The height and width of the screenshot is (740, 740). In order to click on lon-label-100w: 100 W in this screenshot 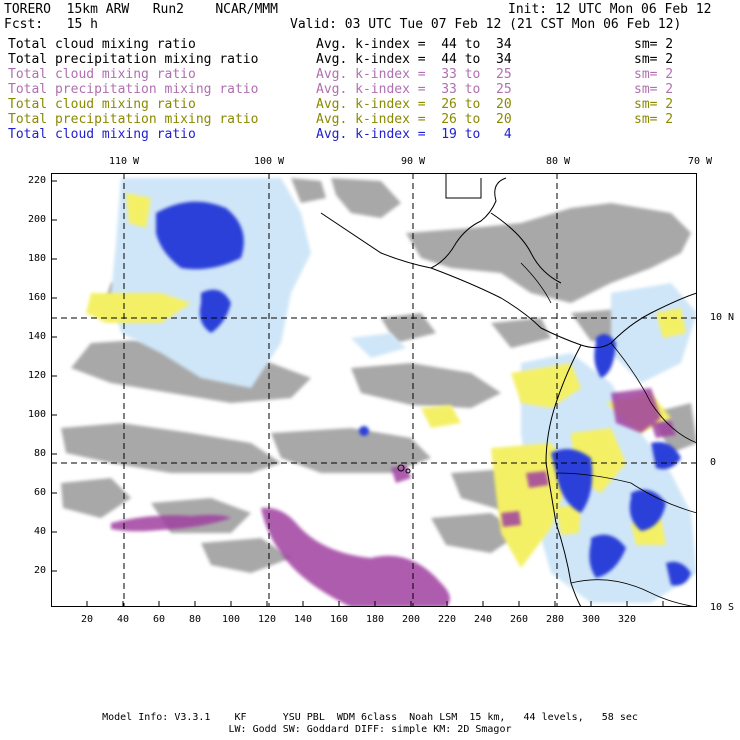, I will do `click(269, 161)`.